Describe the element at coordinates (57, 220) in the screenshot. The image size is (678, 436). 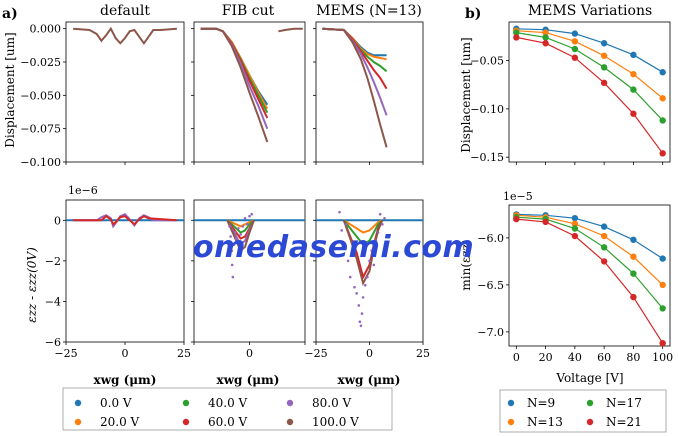
I see `ytick-label: 0` at that location.